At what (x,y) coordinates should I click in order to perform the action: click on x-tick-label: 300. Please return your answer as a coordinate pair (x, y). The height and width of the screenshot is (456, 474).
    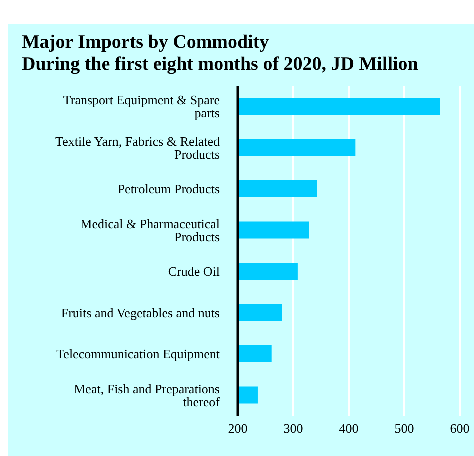
    Looking at the image, I should click on (294, 428).